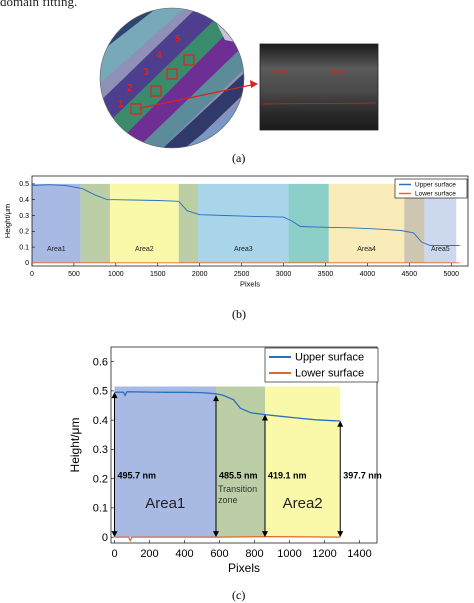  Describe the element at coordinates (359, 554) in the screenshot. I see `x-tick-label: 1400` at that location.